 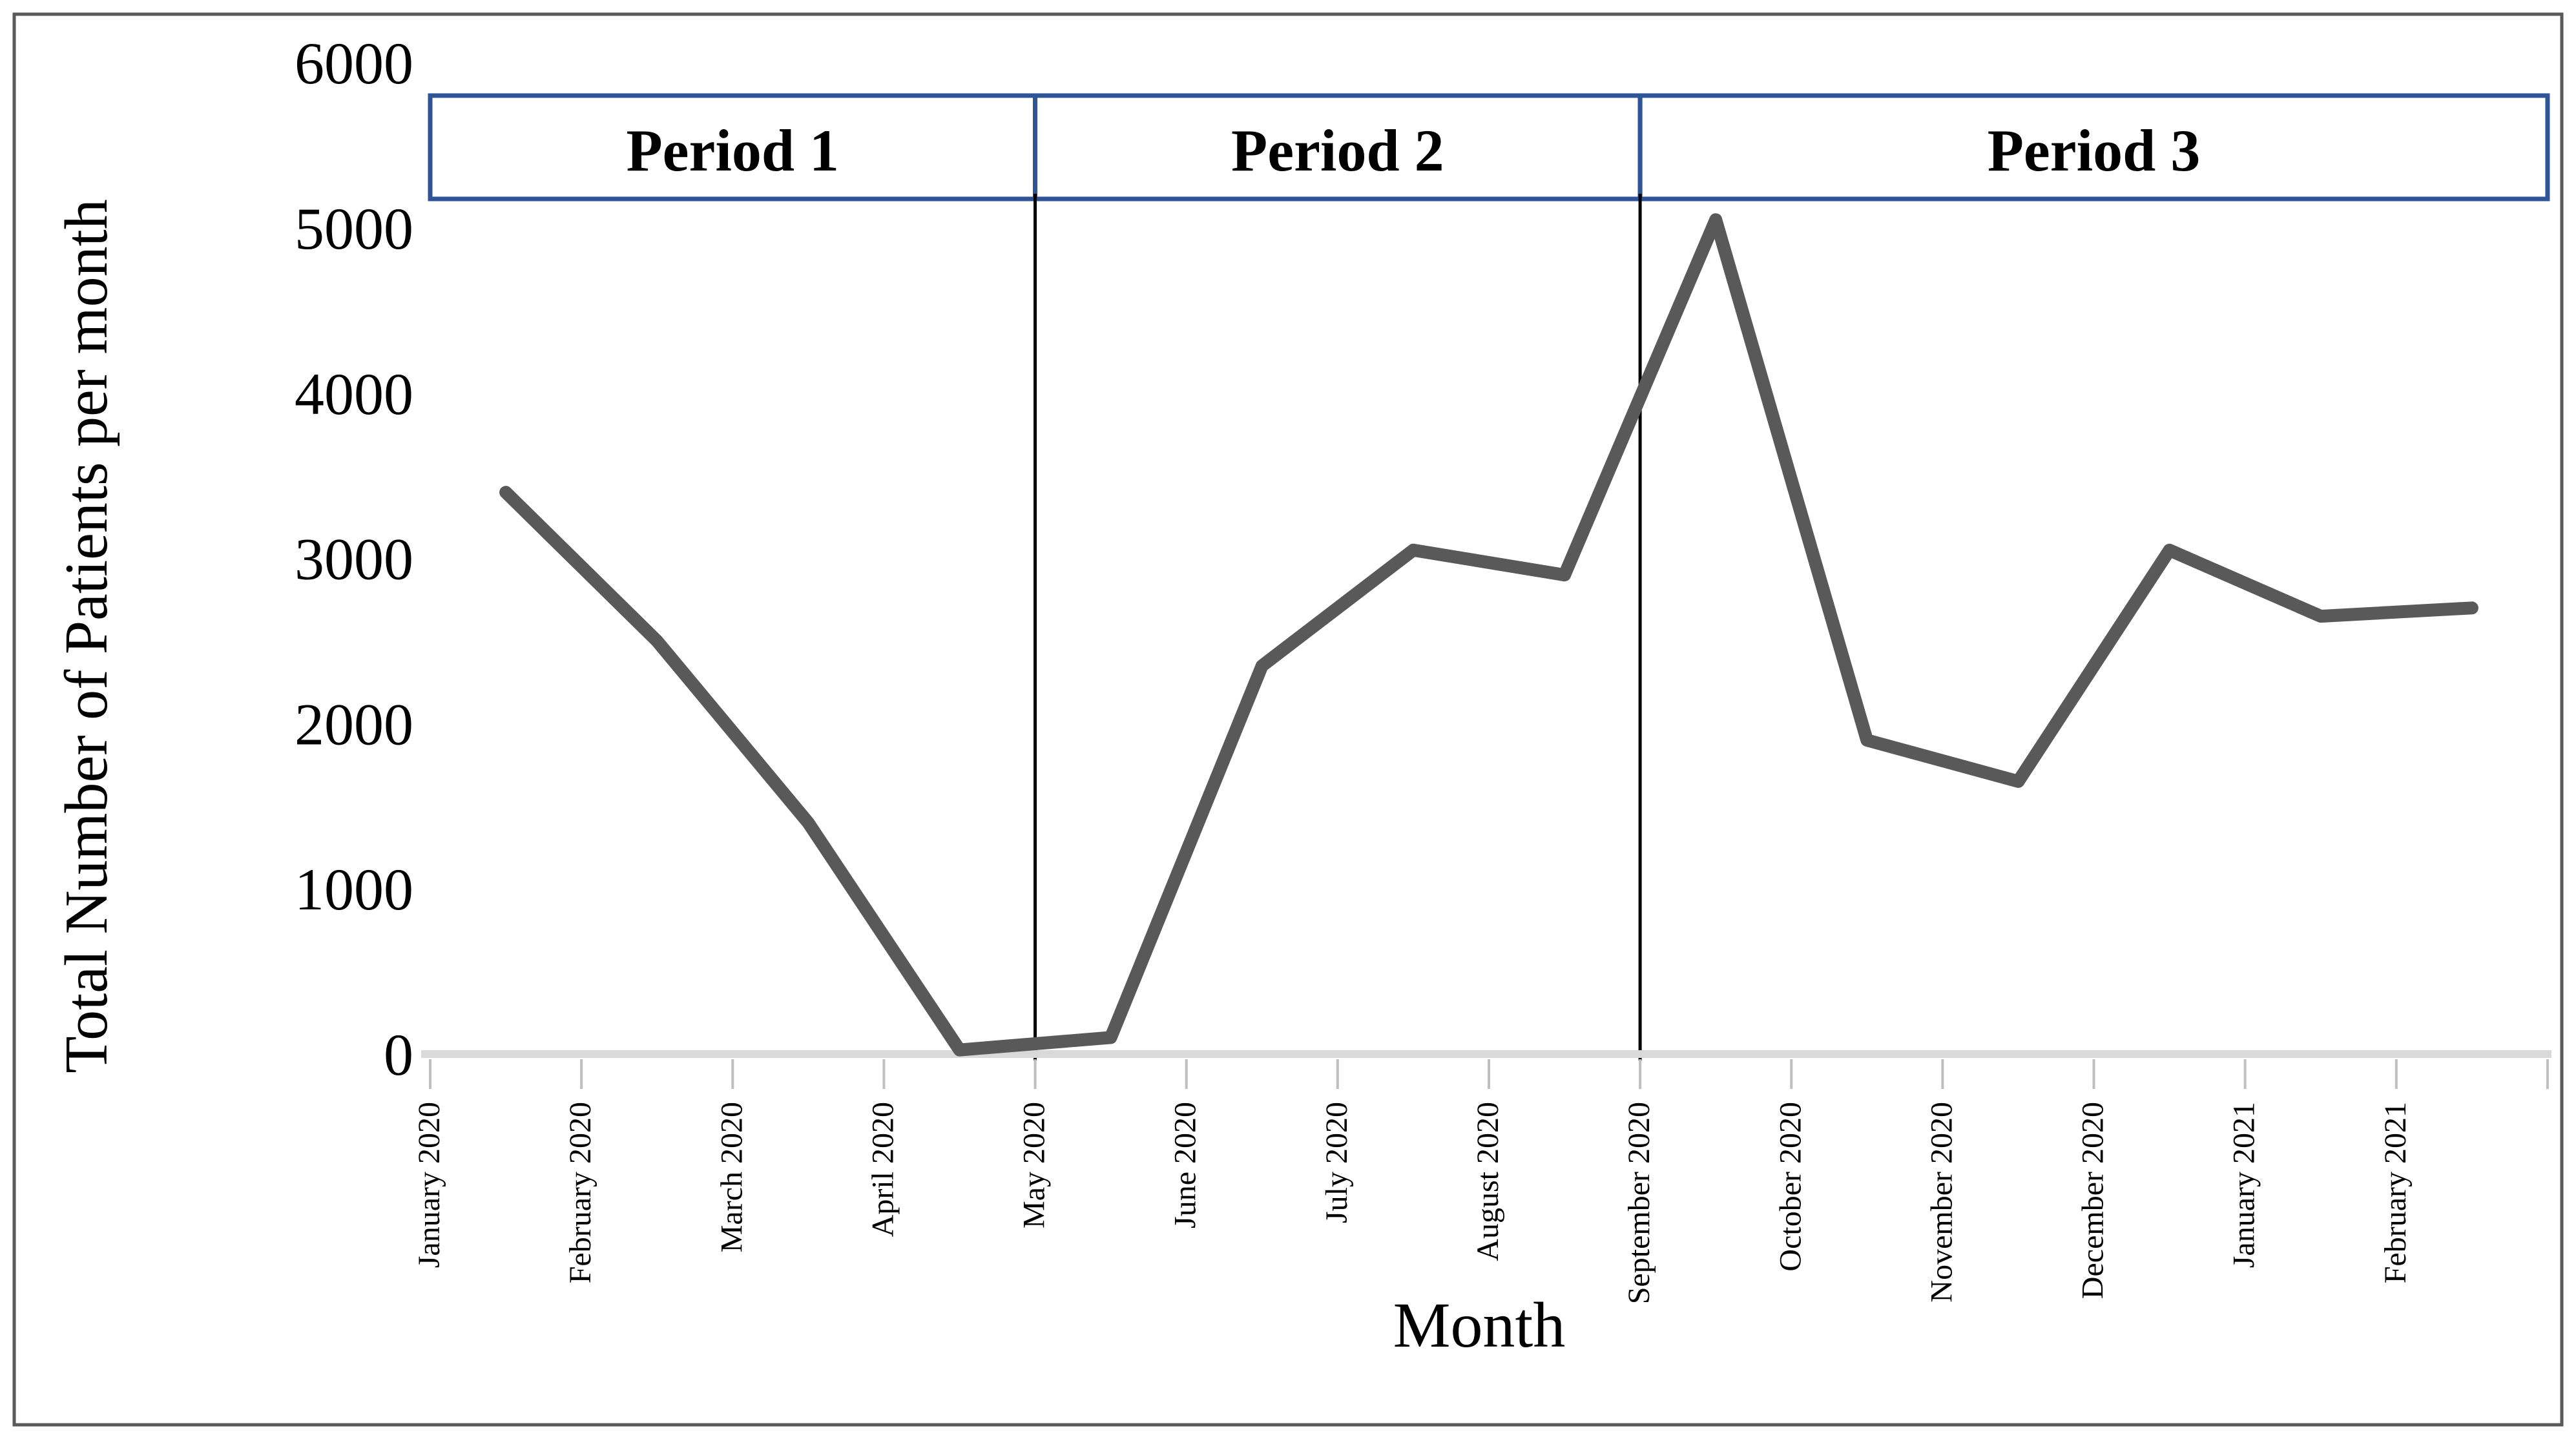 What do you see at coordinates (354, 559) in the screenshot?
I see `y-tick-label: 3000` at bounding box center [354, 559].